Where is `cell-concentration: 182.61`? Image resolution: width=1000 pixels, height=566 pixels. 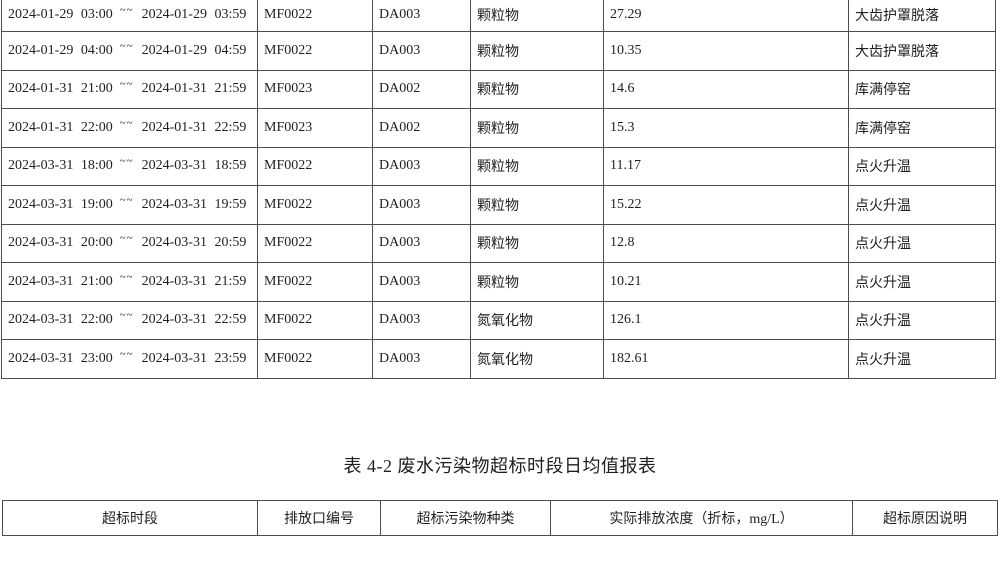
cell-concentration: 182.61 is located at coordinates (726, 359).